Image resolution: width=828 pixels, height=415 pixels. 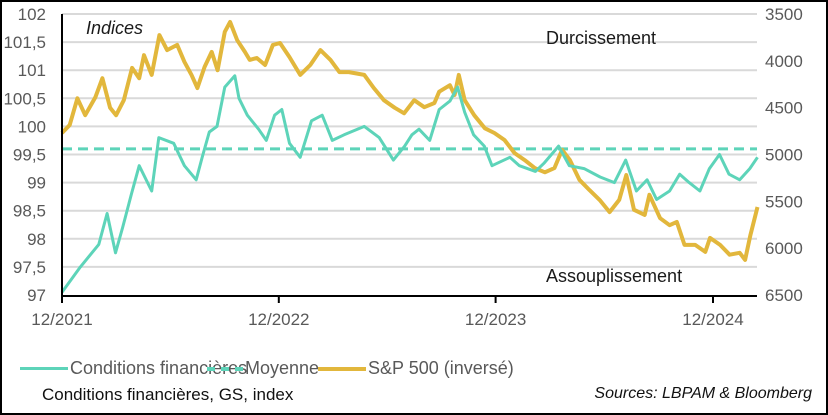 What do you see at coordinates (225, 368) in the screenshot?
I see `legend-dashed-line-icon` at bounding box center [225, 368].